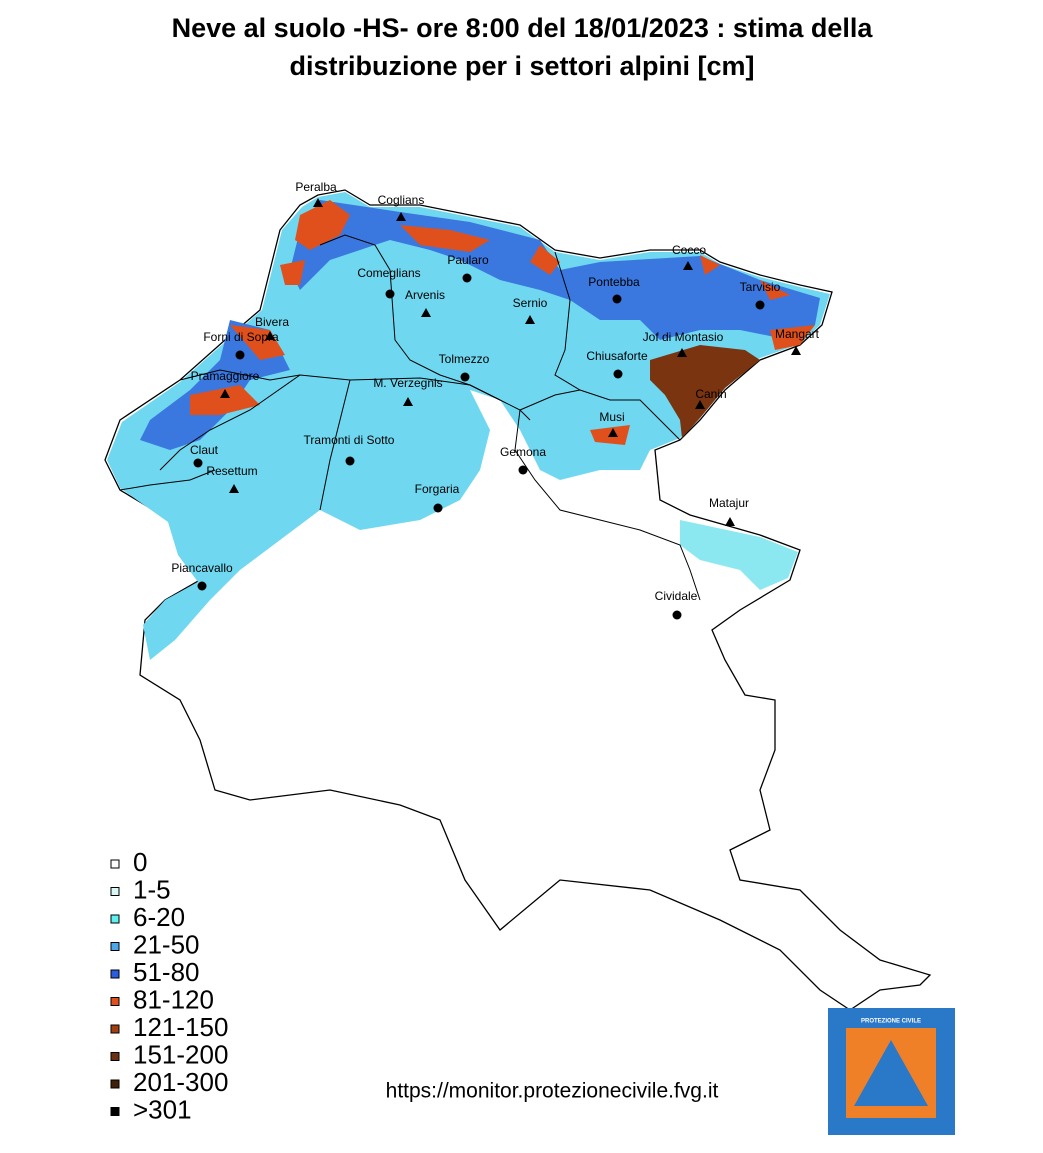 Image resolution: width=1043 pixels, height=1153 pixels. What do you see at coordinates (162, 1109) in the screenshot?
I see `legend-label: >301` at bounding box center [162, 1109].